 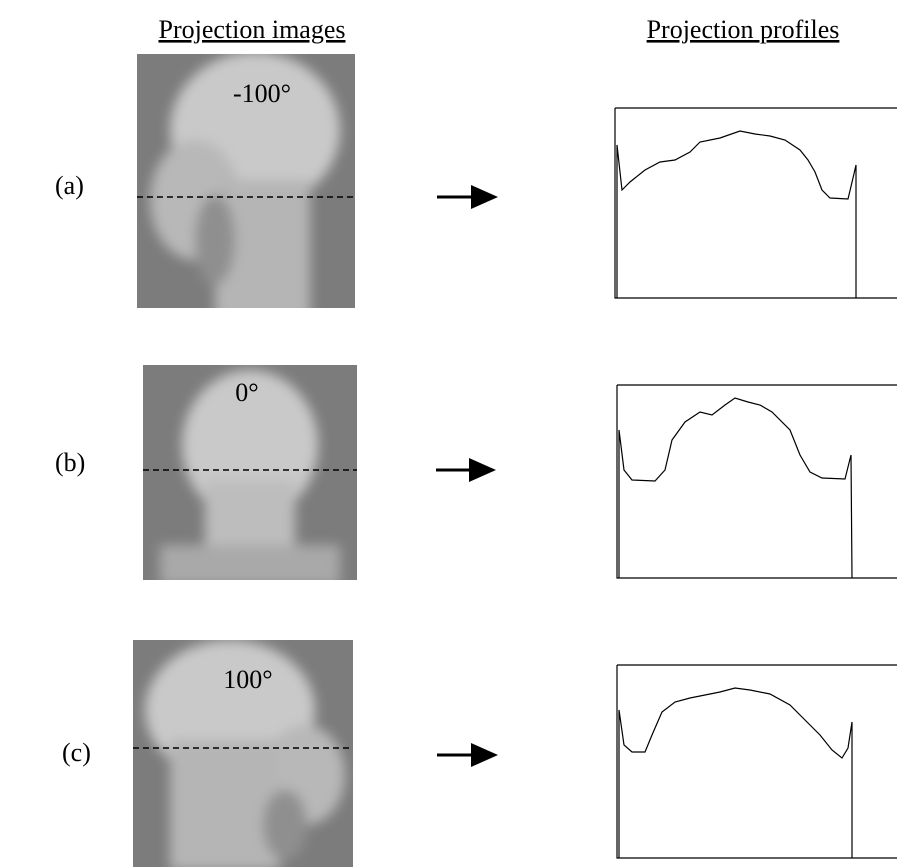 What do you see at coordinates (247, 679) in the screenshot?
I see `angle-label: 100°` at bounding box center [247, 679].